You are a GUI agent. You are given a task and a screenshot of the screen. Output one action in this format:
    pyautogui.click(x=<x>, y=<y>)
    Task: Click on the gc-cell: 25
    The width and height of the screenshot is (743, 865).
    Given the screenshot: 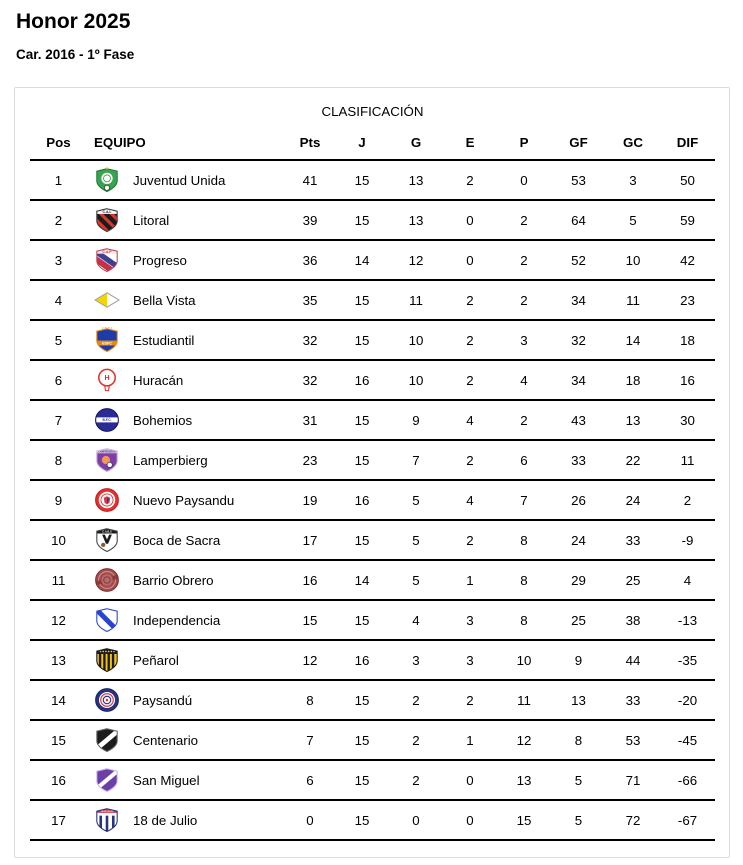 What is the action you would take?
    pyautogui.click(x=633, y=581)
    